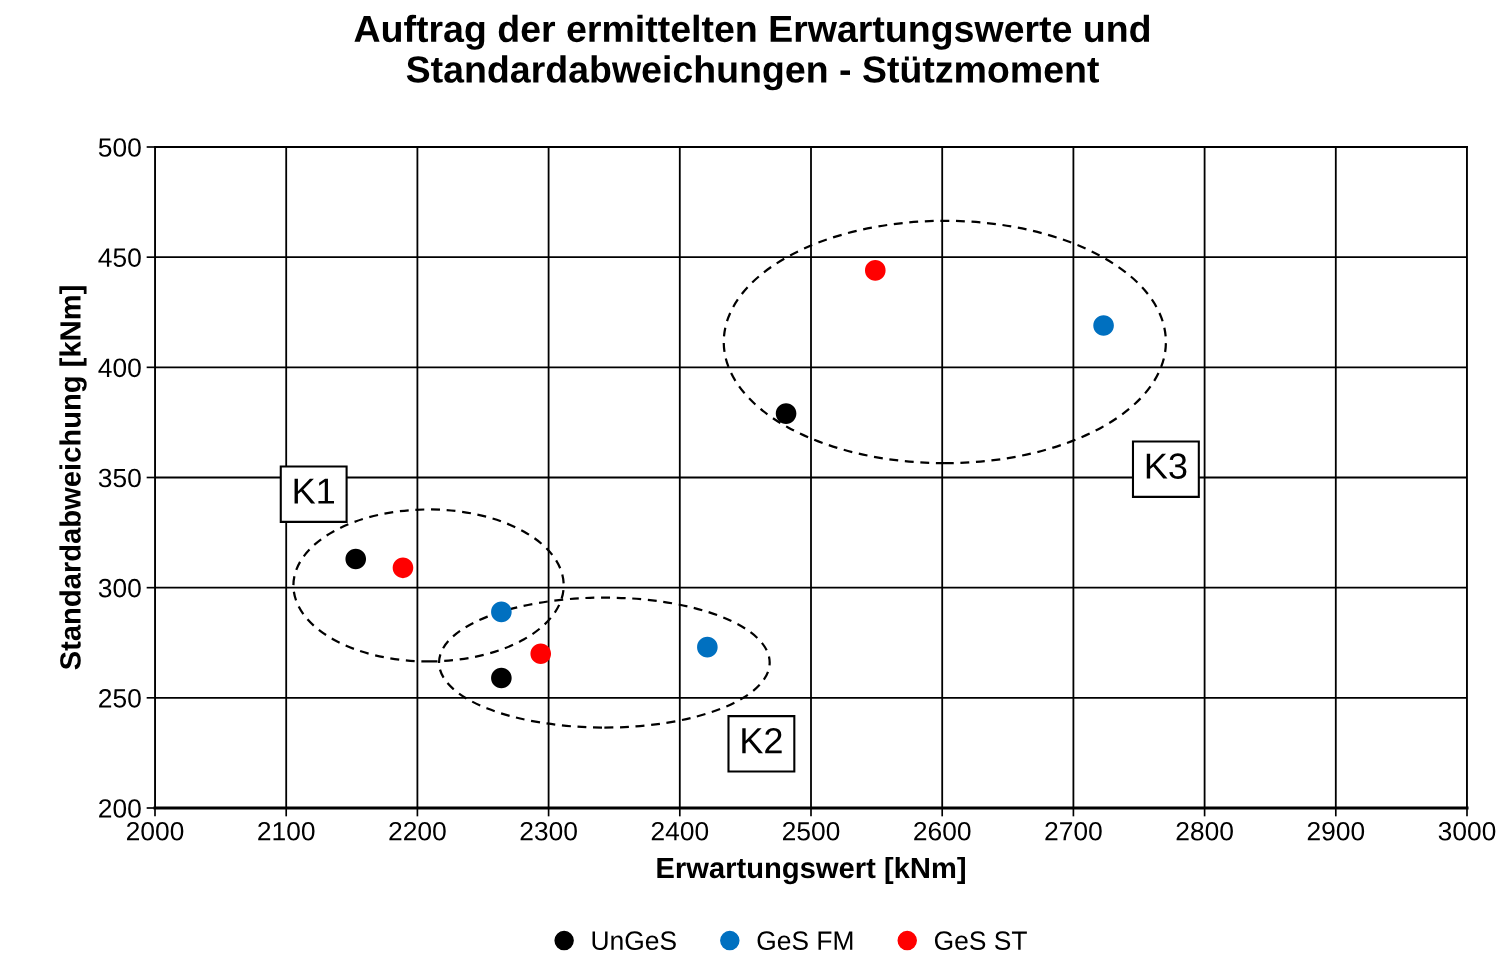 This screenshot has width=1505, height=979. Describe the element at coordinates (119, 478) in the screenshot. I see `y-tick-label: 350` at that location.